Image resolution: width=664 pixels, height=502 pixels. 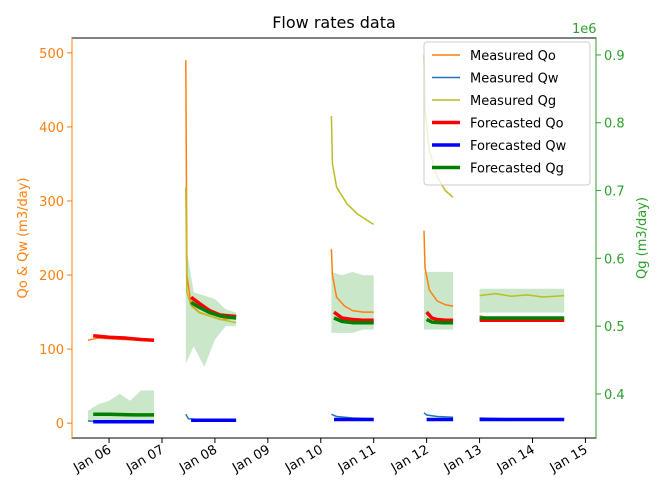 What do you see at coordinates (517, 169) in the screenshot?
I see `legend-label-forecasted-qg: Forecasted Qg` at bounding box center [517, 169].